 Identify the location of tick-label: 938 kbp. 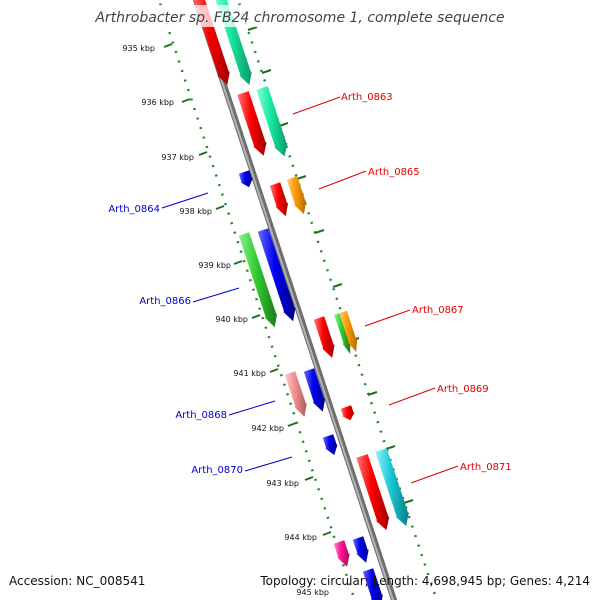
(195, 211).